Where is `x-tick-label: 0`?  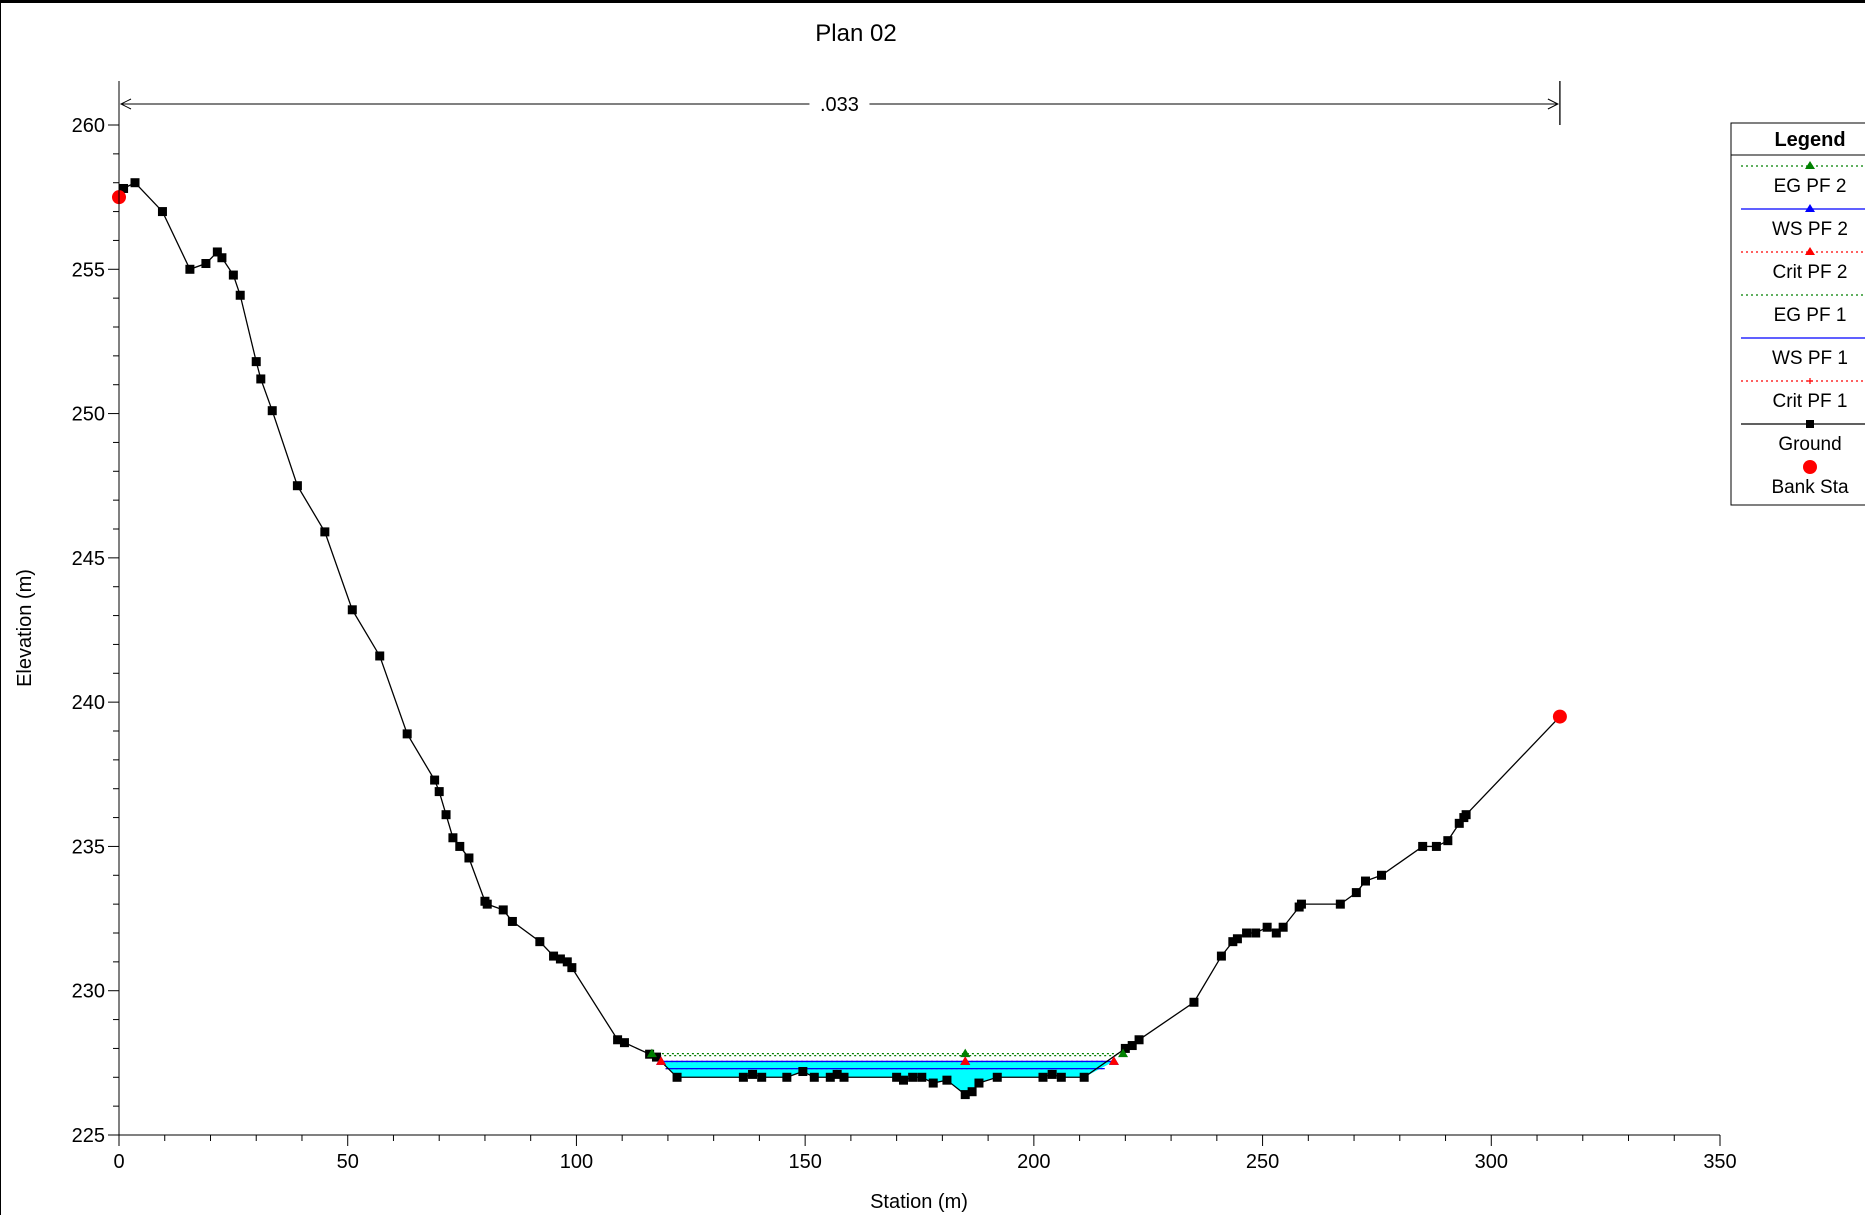 x-tick-label: 0 is located at coordinates (118, 1162).